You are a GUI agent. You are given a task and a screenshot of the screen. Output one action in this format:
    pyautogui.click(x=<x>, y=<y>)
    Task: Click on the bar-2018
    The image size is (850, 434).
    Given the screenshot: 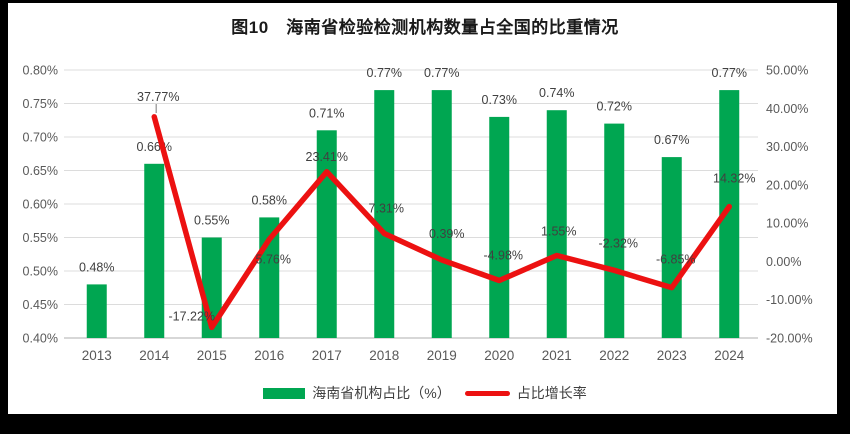 What is the action you would take?
    pyautogui.click(x=384, y=214)
    